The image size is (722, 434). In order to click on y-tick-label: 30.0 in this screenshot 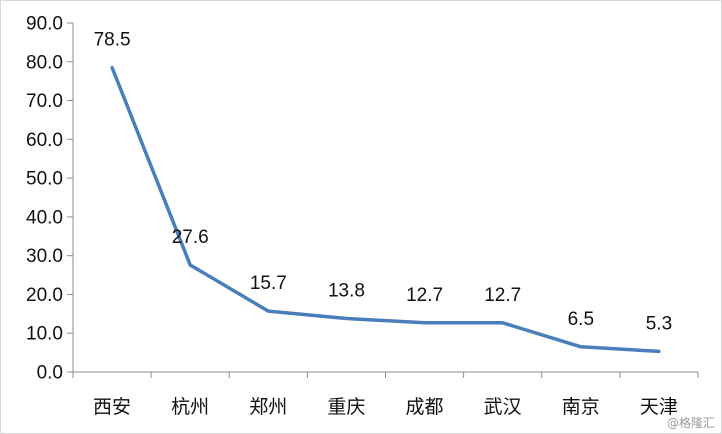, I will do `click(44, 256)`.